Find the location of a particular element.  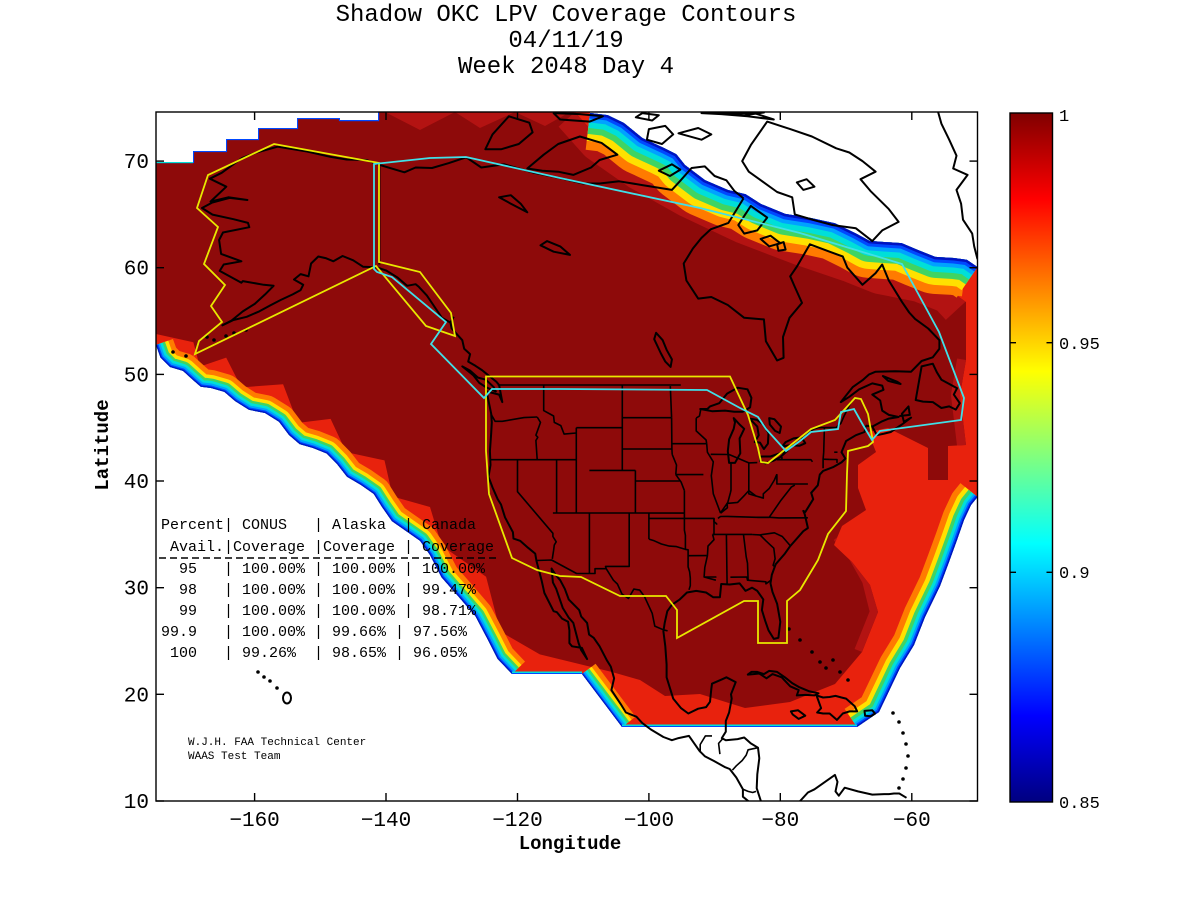

svg-text: 1 is located at coordinates (1064, 117).